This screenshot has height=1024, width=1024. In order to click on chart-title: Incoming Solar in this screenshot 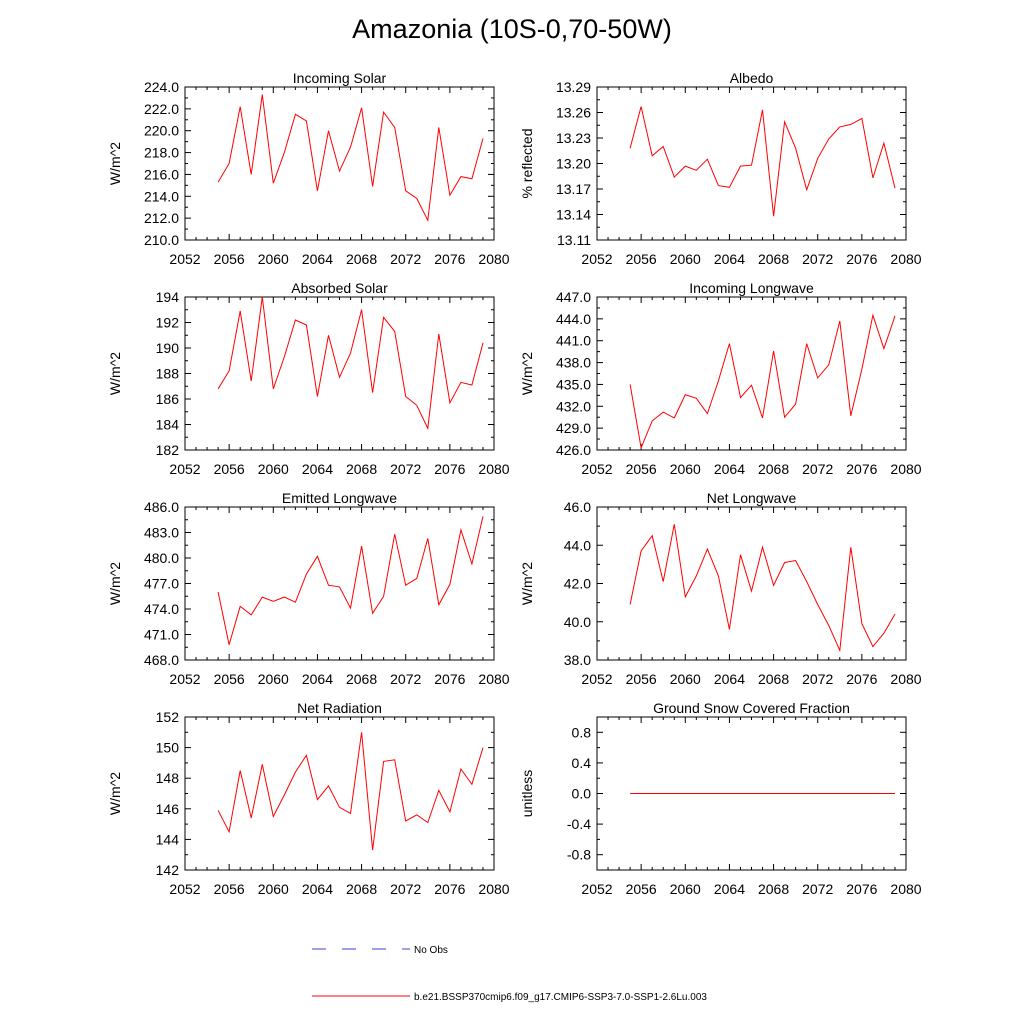, I will do `click(340, 78)`.